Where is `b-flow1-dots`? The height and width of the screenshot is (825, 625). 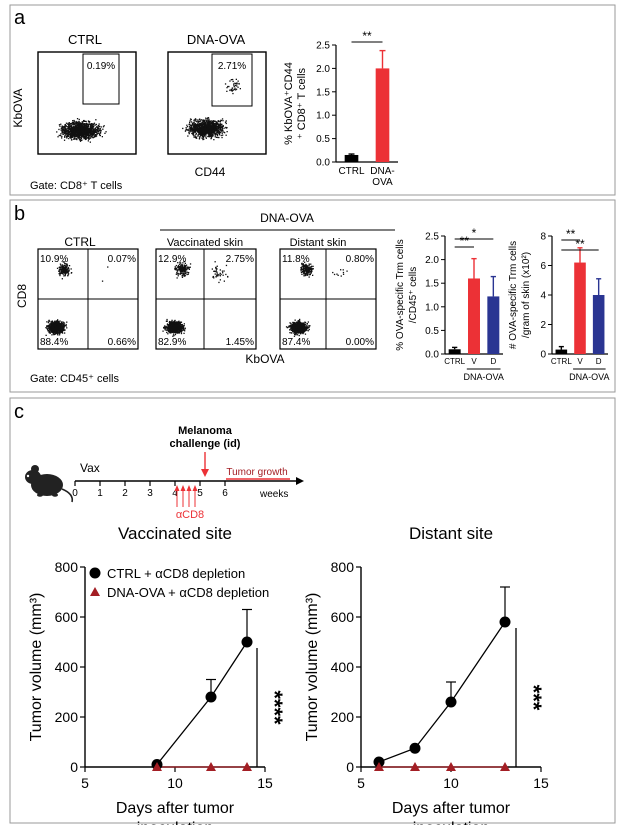
b-flow1-dots is located at coordinates (77, 298).